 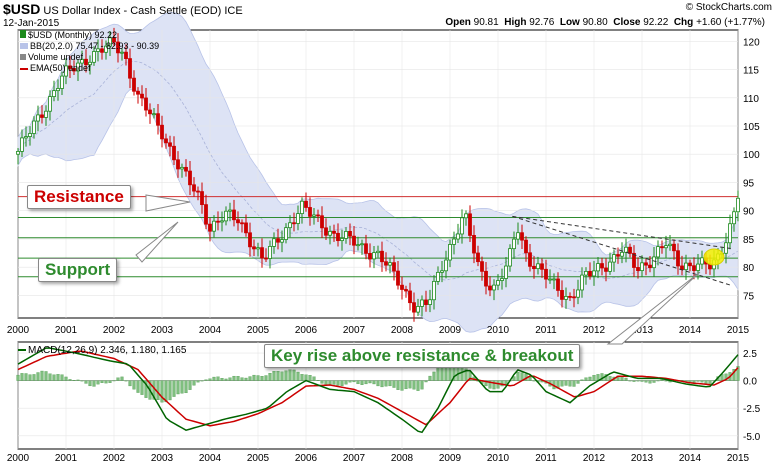 I want to click on resistance-pointer, so click(x=168, y=203).